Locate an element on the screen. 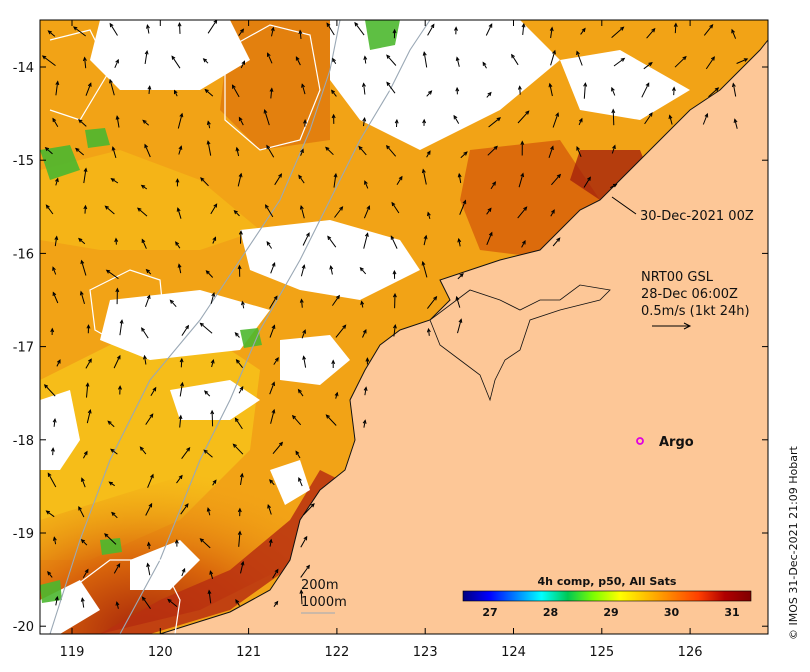 This screenshot has height=672, width=810. contour-legend: 200m 1000m is located at coordinates (324, 596).